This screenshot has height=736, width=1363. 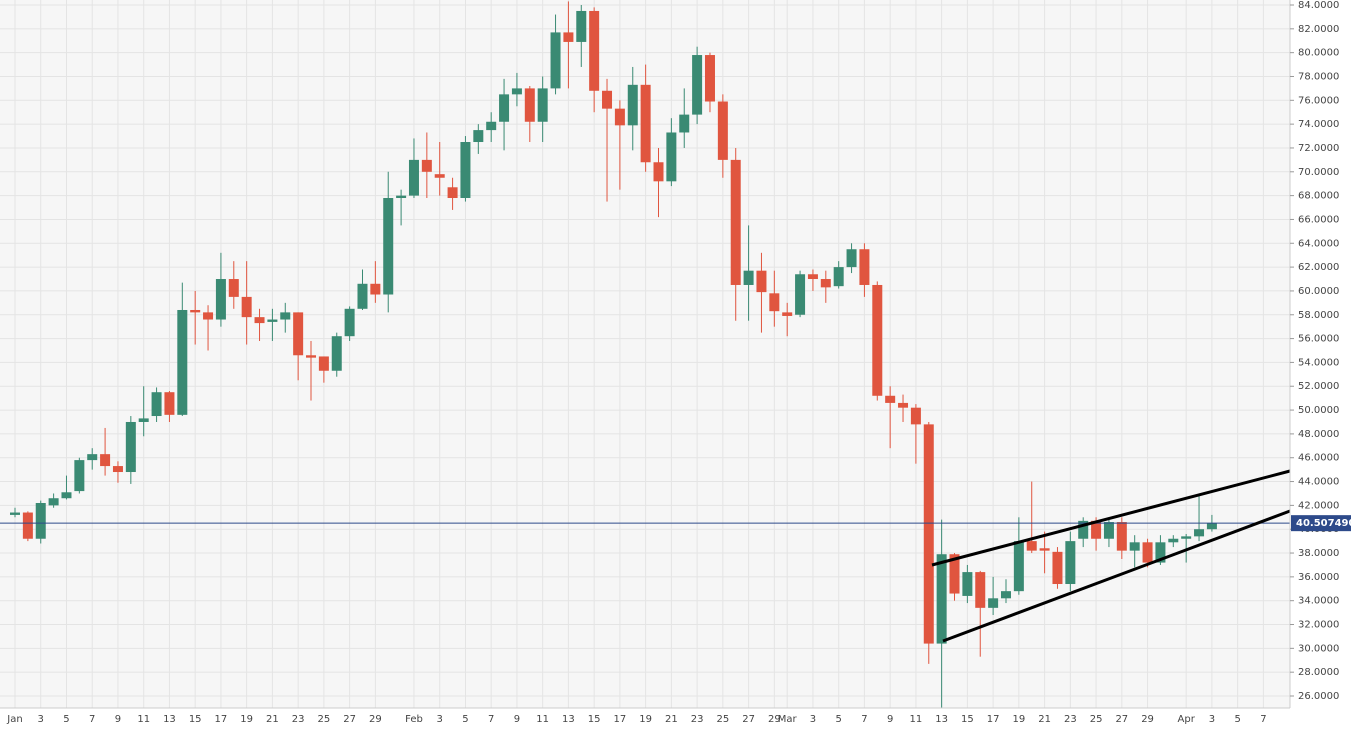 I want to click on y-tick-label: 42.0000, so click(x=1318, y=505).